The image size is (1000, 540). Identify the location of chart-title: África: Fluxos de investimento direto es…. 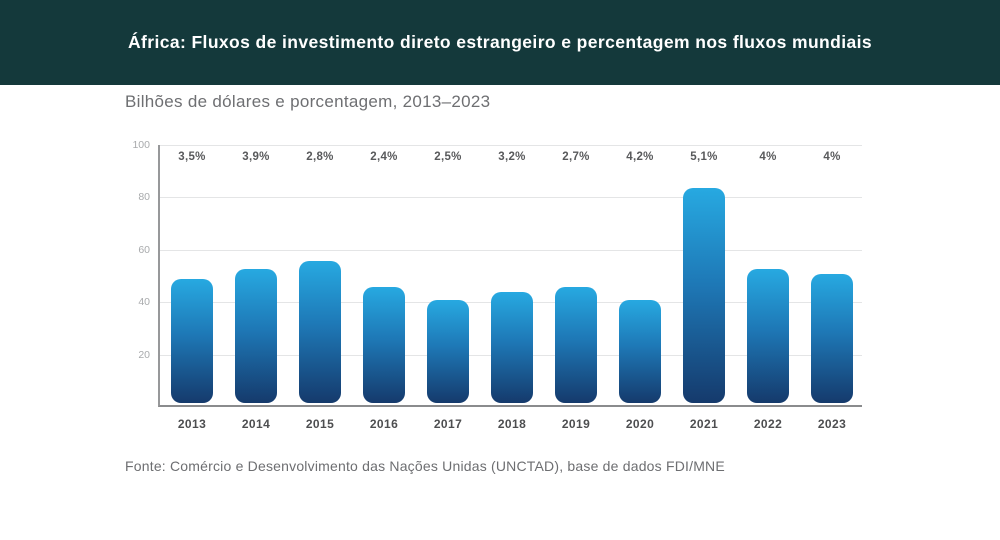
(500, 42).